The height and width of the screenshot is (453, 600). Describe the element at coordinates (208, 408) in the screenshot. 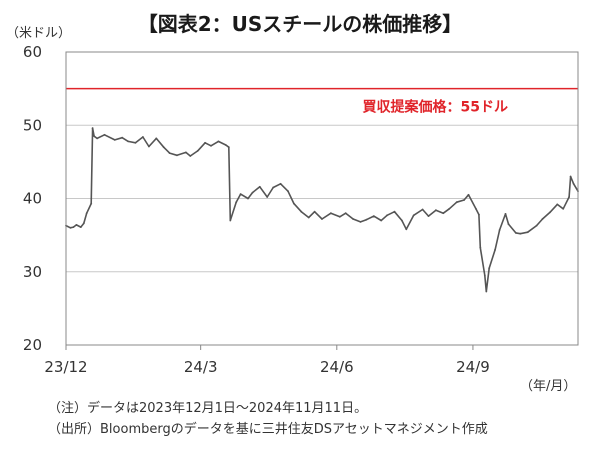

I see `note-period: （注）データは2023年12月1日～2024年11月11日。` at that location.